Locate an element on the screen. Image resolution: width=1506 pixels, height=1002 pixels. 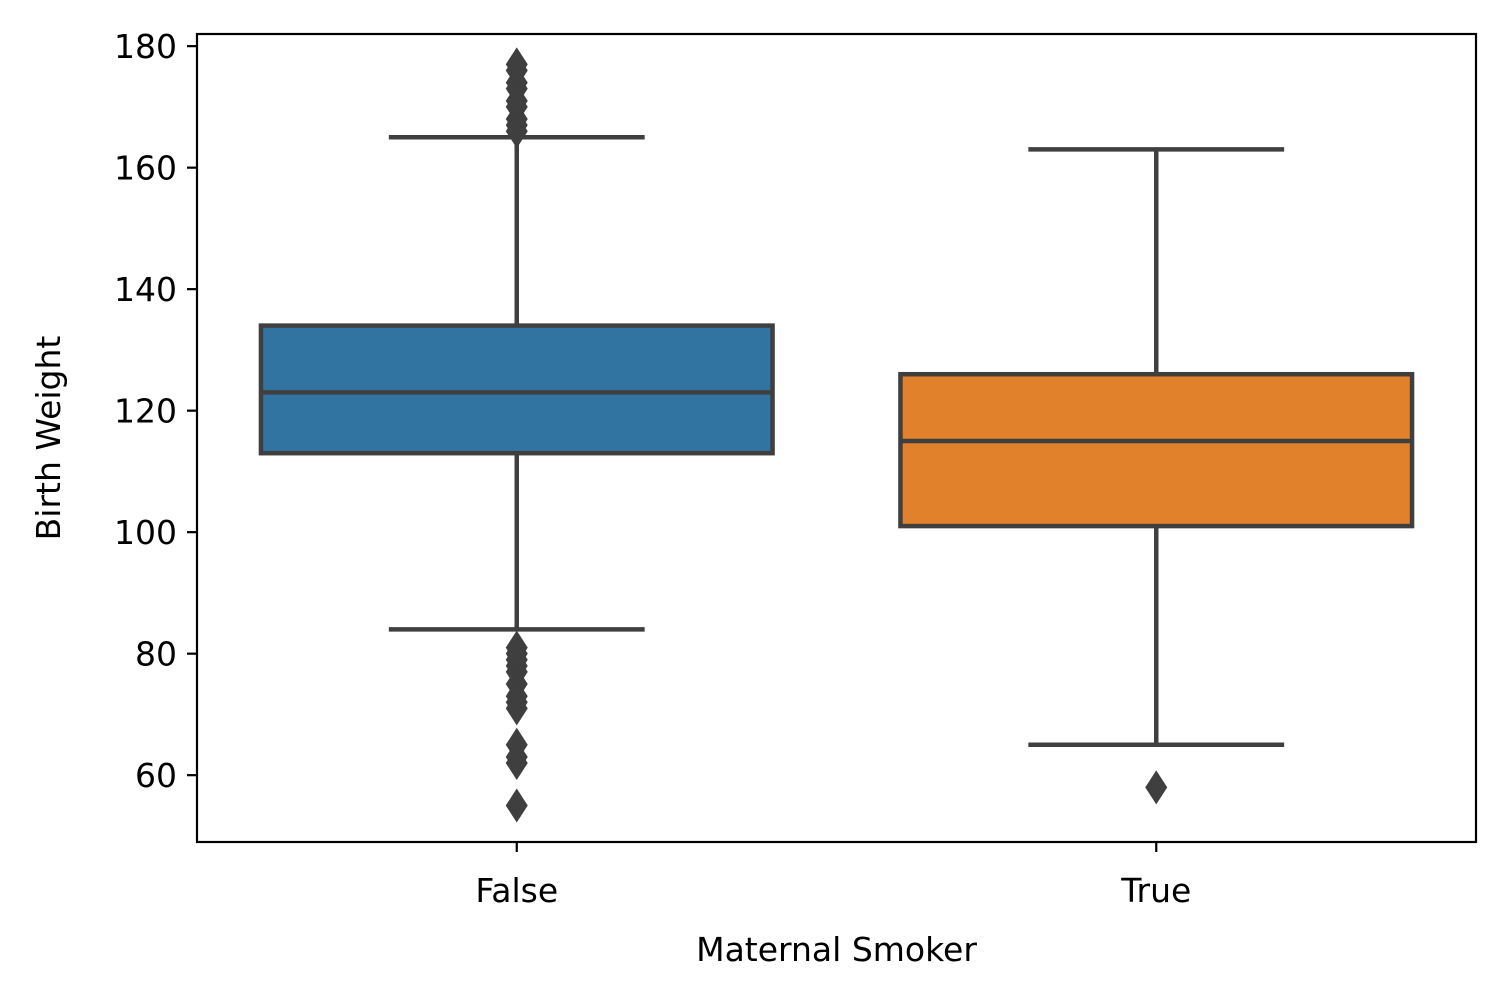
y-tick-label: 160 is located at coordinates (145, 168).